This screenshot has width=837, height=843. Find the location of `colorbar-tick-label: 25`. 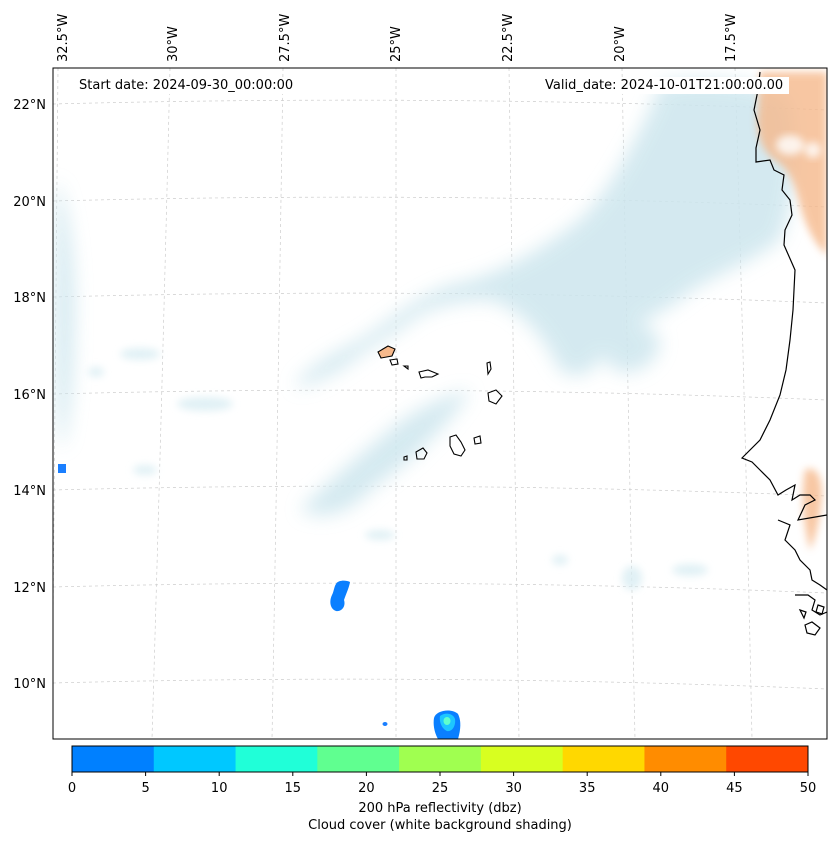

colorbar-tick-label: 25 is located at coordinates (440, 788).